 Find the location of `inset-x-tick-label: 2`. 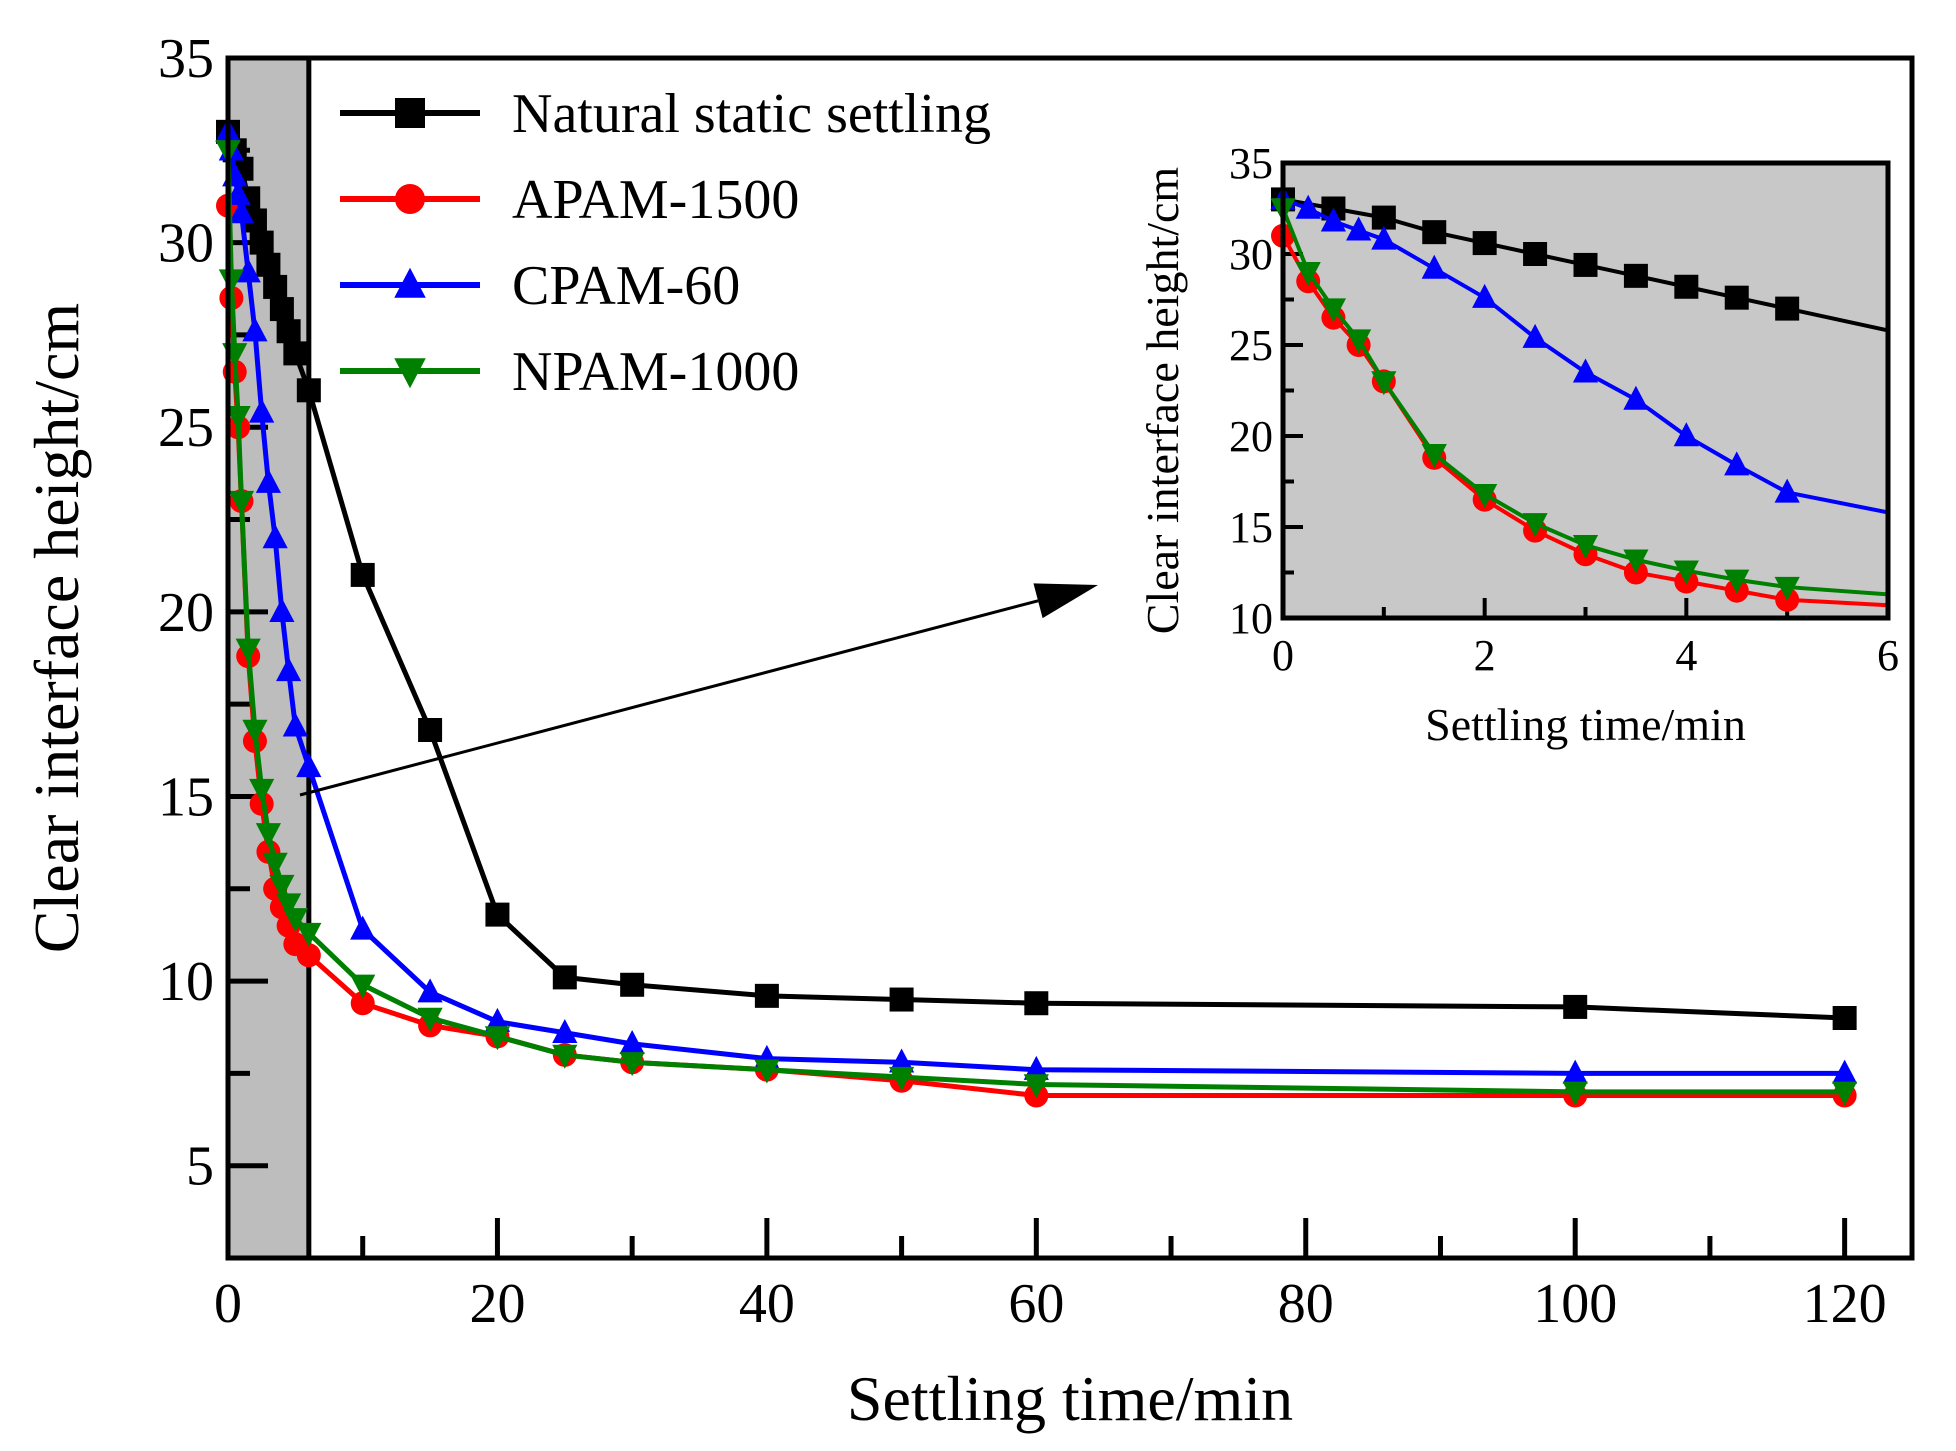

inset-x-tick-label: 2 is located at coordinates (1485, 655).